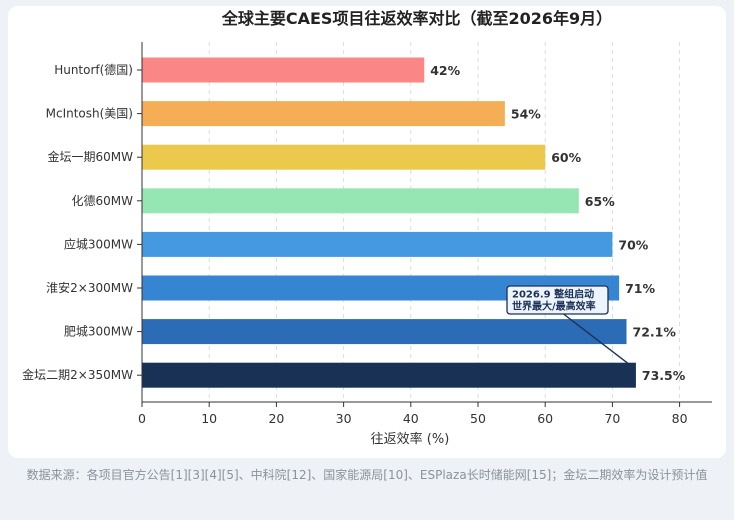 The width and height of the screenshot is (734, 520). I want to click on category-label: 金坛一期60MW, so click(91, 156).